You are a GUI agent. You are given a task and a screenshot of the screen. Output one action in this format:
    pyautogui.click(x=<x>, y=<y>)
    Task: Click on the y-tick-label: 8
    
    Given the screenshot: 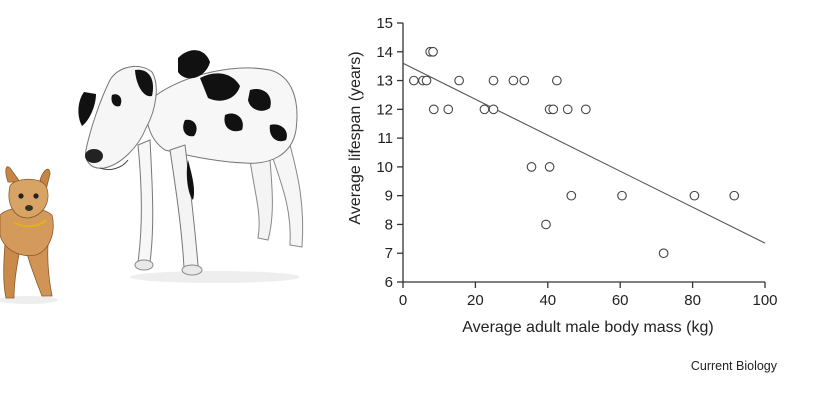 What is the action you would take?
    pyautogui.click(x=389, y=224)
    